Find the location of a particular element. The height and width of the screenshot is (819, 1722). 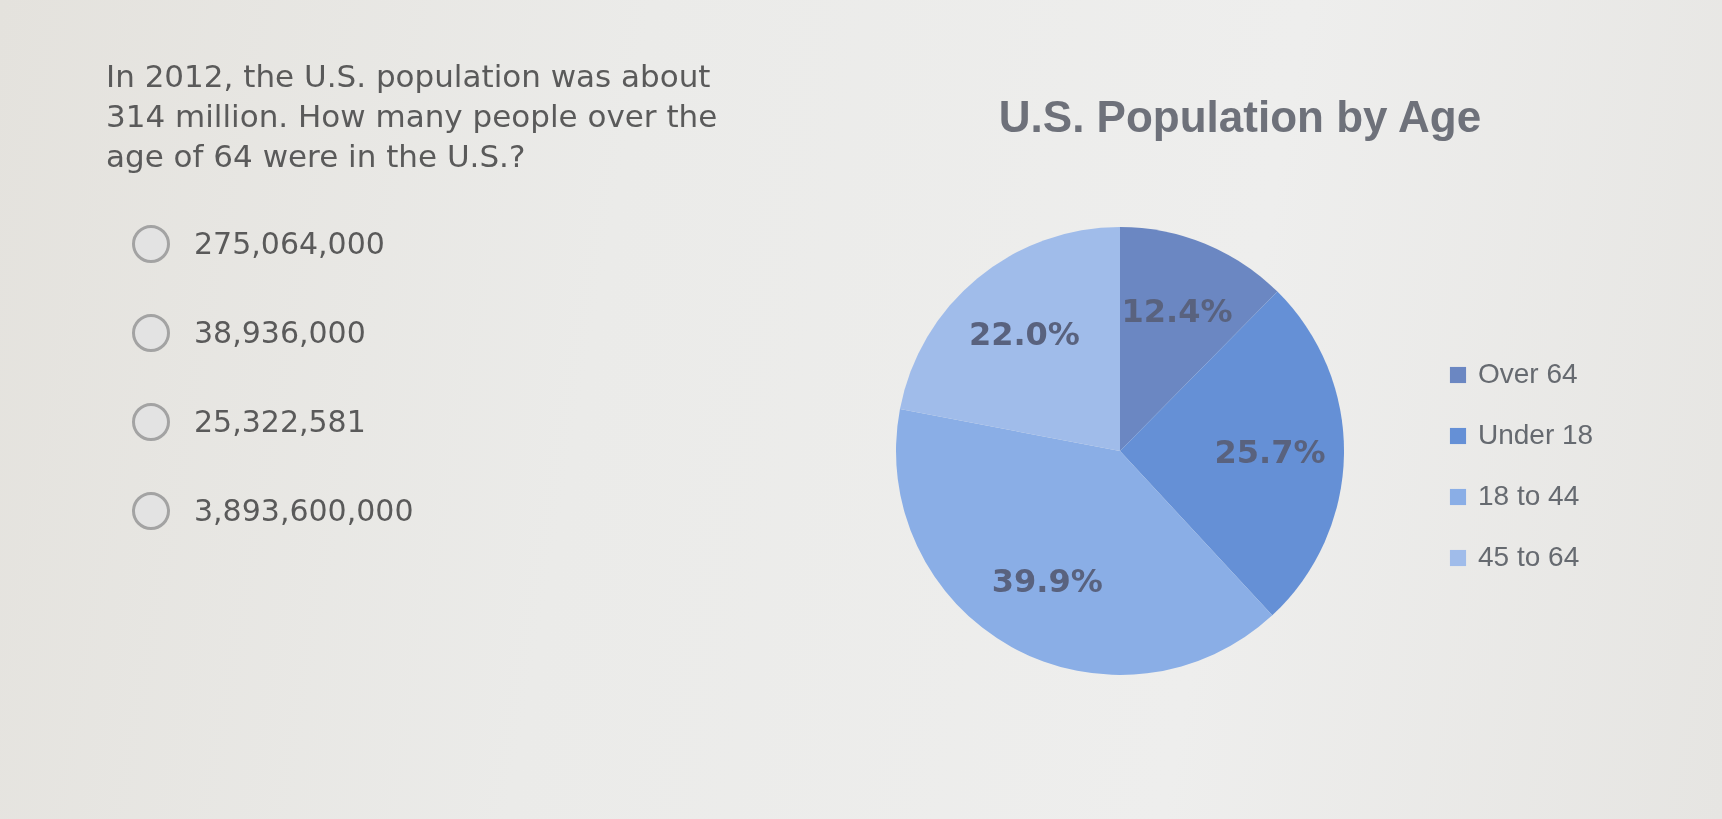

data-label: 12.4% is located at coordinates (1177, 311).